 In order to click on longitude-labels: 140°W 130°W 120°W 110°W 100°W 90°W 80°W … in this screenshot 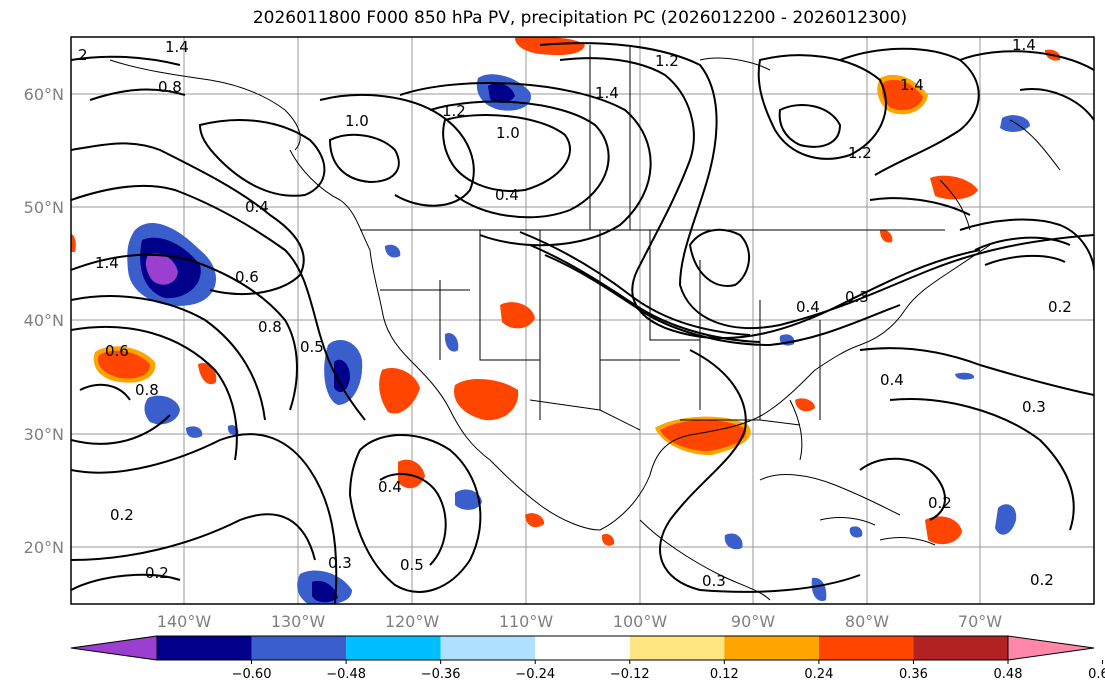, I will do `click(579, 621)`.